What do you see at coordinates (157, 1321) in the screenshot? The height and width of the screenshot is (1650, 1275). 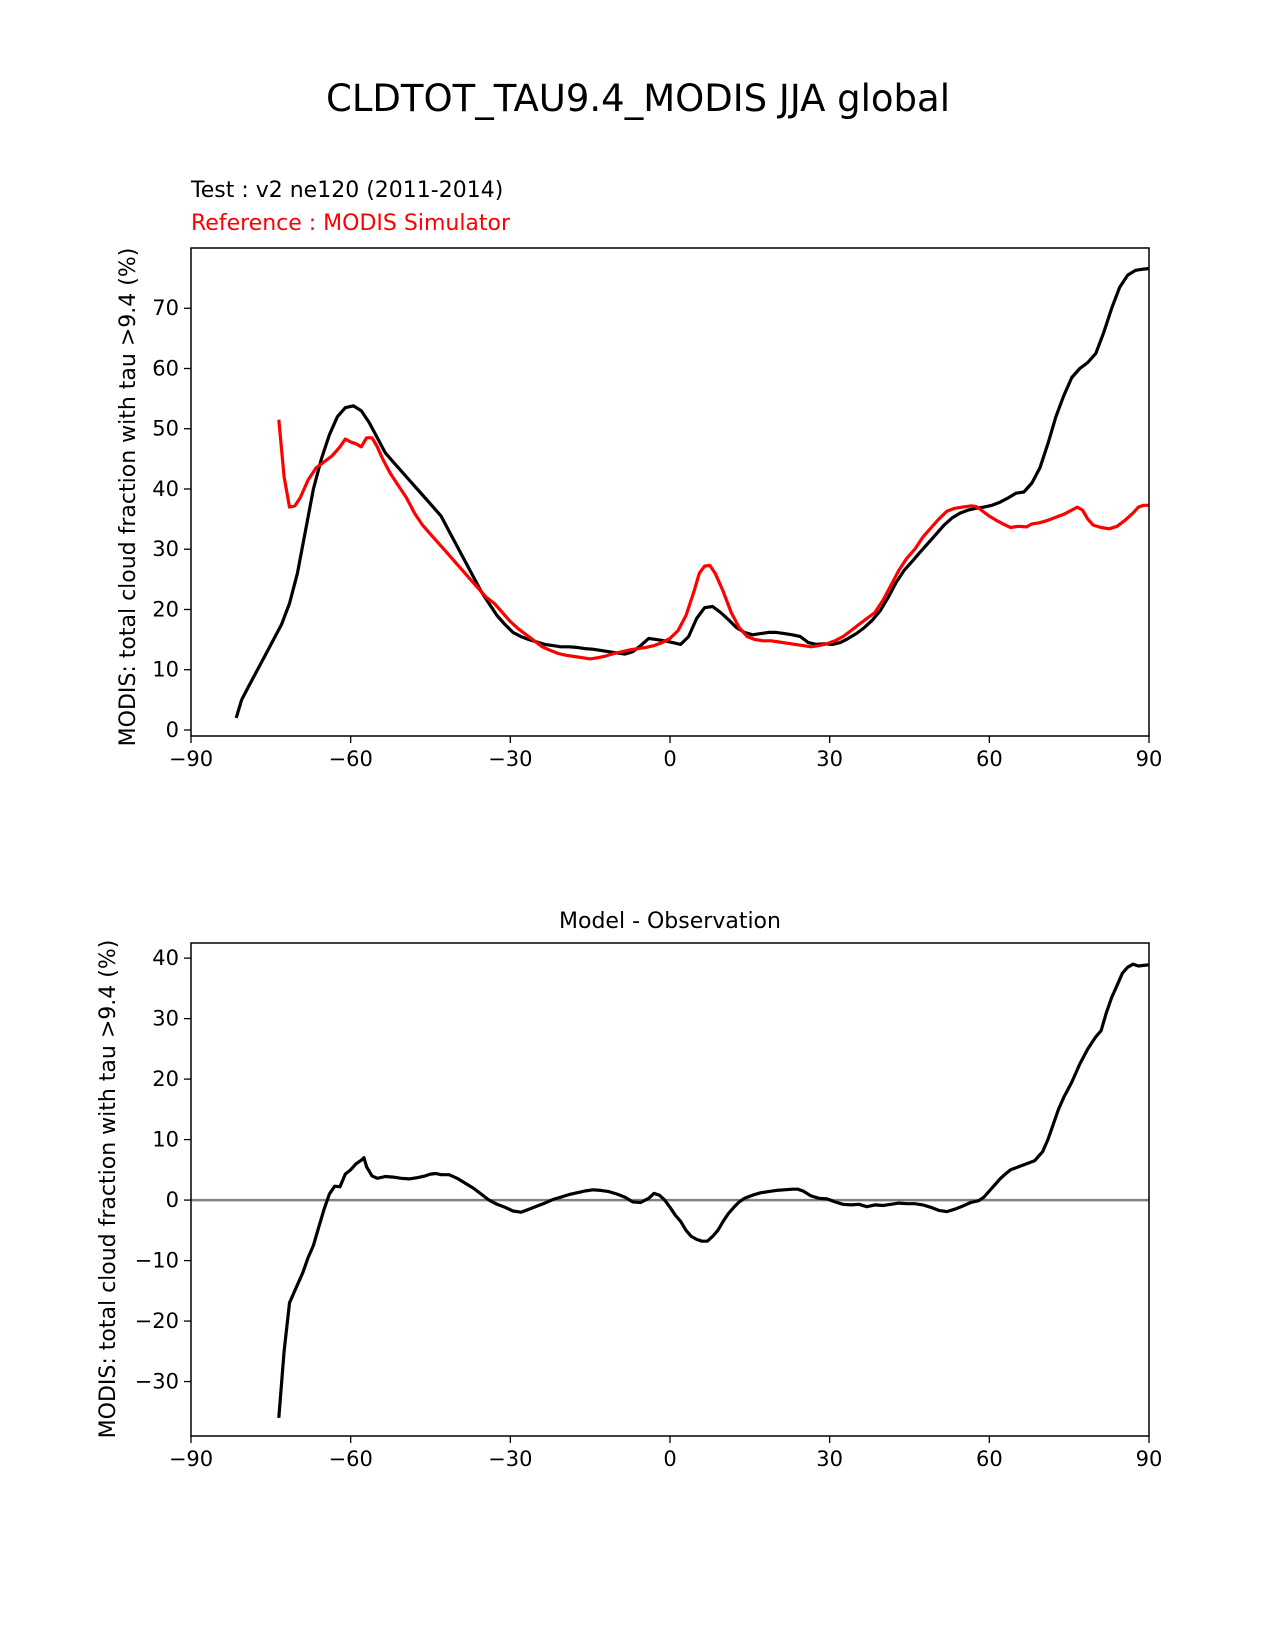 I see `bottom-ytick-label: −20` at bounding box center [157, 1321].